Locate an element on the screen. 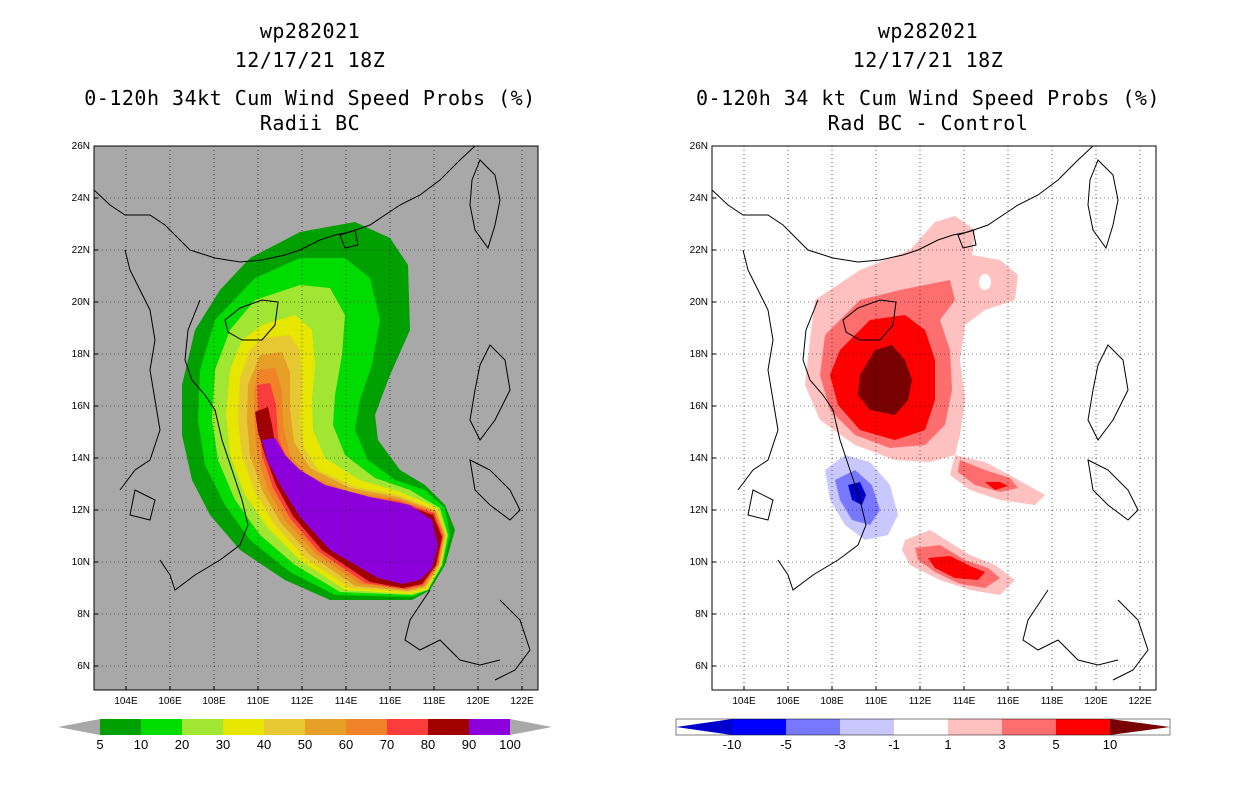 This screenshot has height=800, width=1236. left-chart-title: 0-120h 34kt Cum Wind Speed Probs (%) is located at coordinates (310, 98).